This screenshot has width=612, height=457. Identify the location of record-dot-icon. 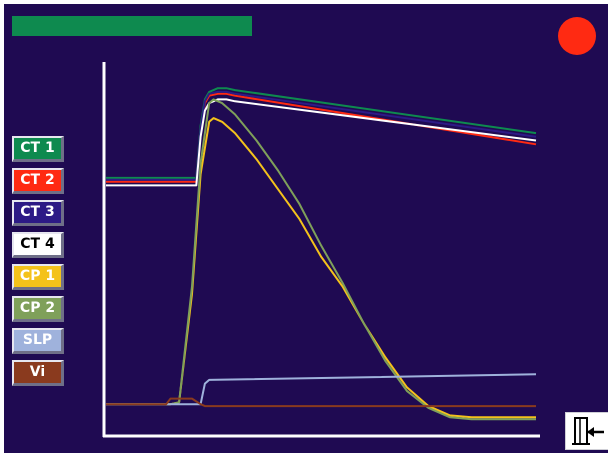
(577, 36).